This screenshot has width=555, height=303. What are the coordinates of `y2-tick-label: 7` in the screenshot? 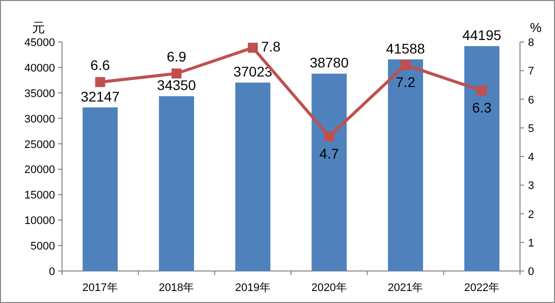 It's located at (531, 72).